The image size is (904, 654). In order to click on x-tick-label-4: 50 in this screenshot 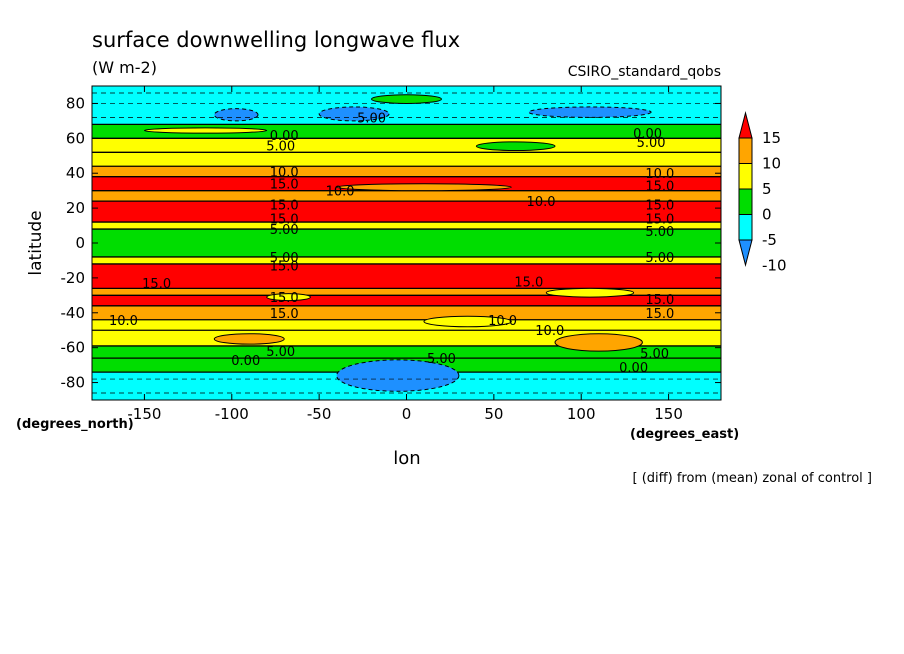, I will do `click(493, 414)`.